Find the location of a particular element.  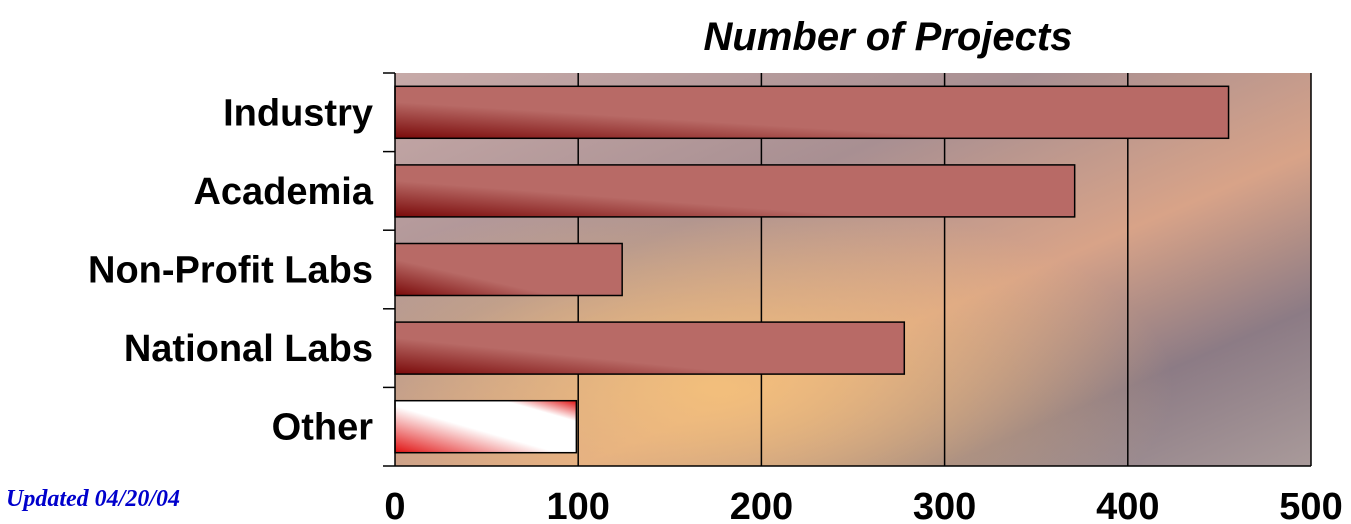

updated-note: Updated 04/20/04 is located at coordinates (93, 499).